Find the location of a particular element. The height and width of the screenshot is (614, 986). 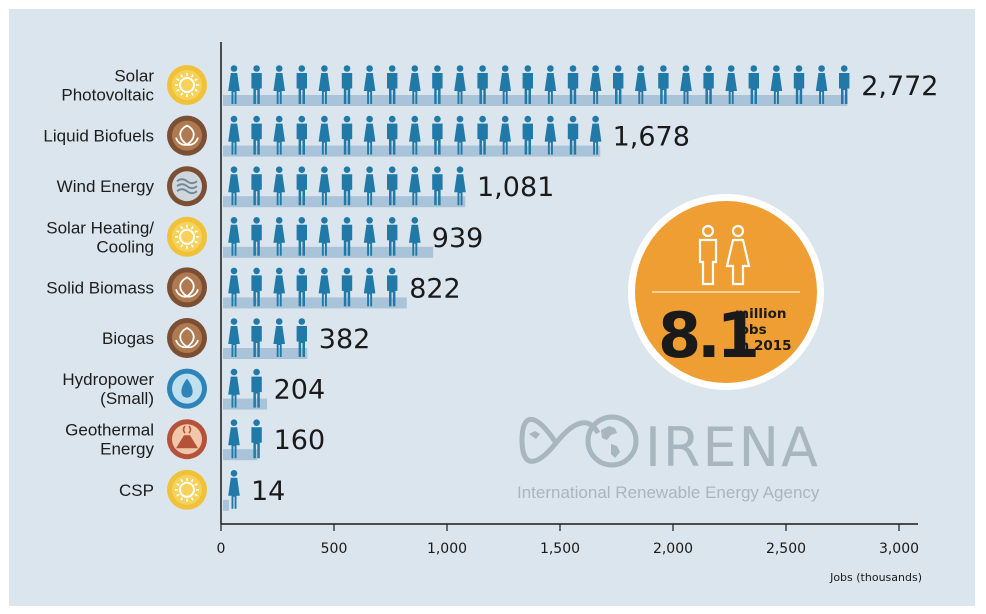

bar-row: 822 Solid Biomass is located at coordinates (253, 288).